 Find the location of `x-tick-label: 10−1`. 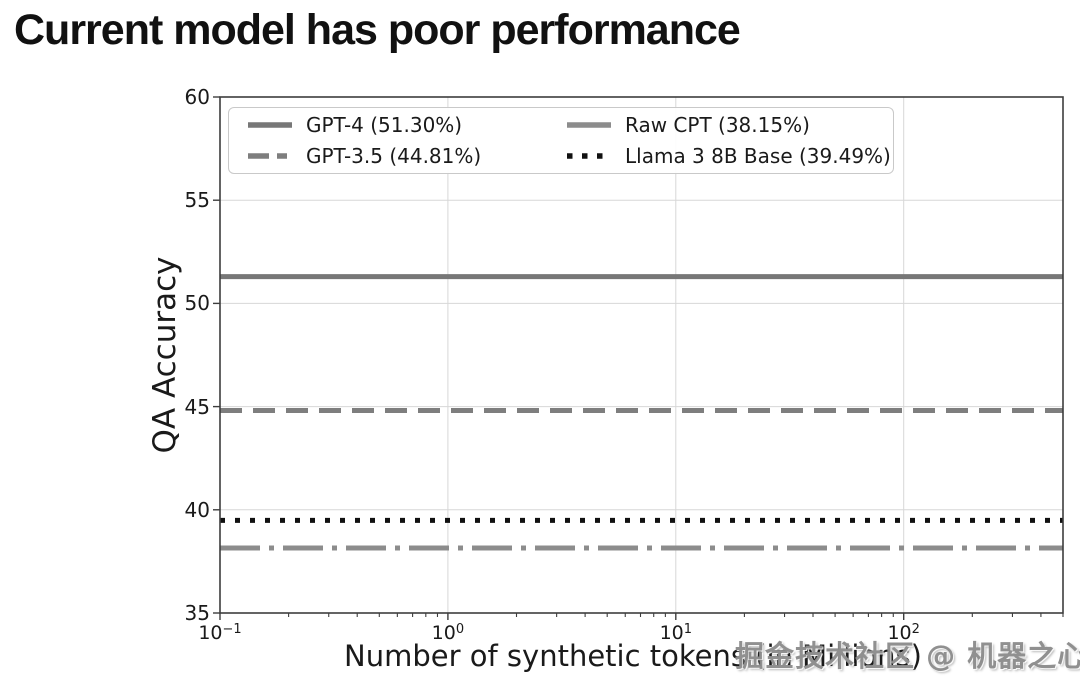

x-tick-label: 10−1 is located at coordinates (220, 633).